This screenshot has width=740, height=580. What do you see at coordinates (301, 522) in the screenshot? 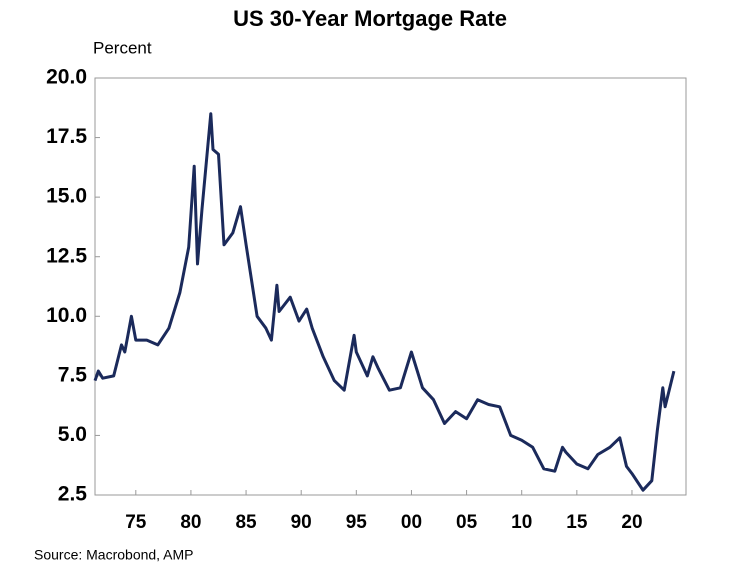
I see `x-tick-label: 90` at bounding box center [301, 522].